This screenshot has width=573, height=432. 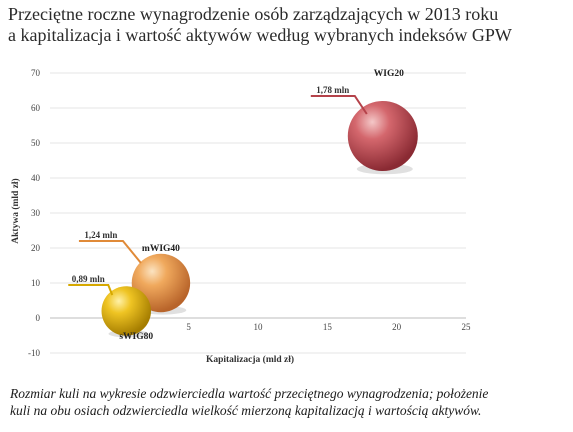 What do you see at coordinates (36, 108) in the screenshot?
I see `y-tick-label: 60` at bounding box center [36, 108].